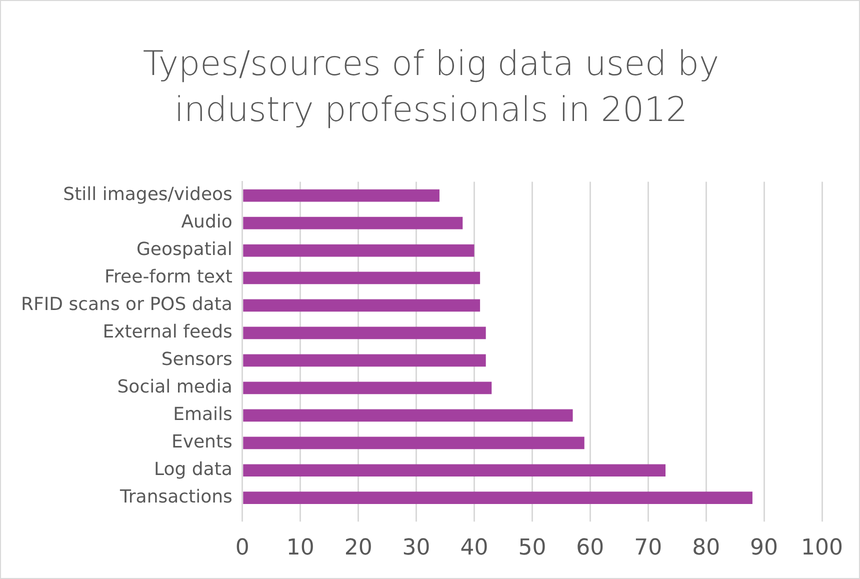 This screenshot has height=579, width=860. I want to click on x-tick-label: 100, so click(822, 548).